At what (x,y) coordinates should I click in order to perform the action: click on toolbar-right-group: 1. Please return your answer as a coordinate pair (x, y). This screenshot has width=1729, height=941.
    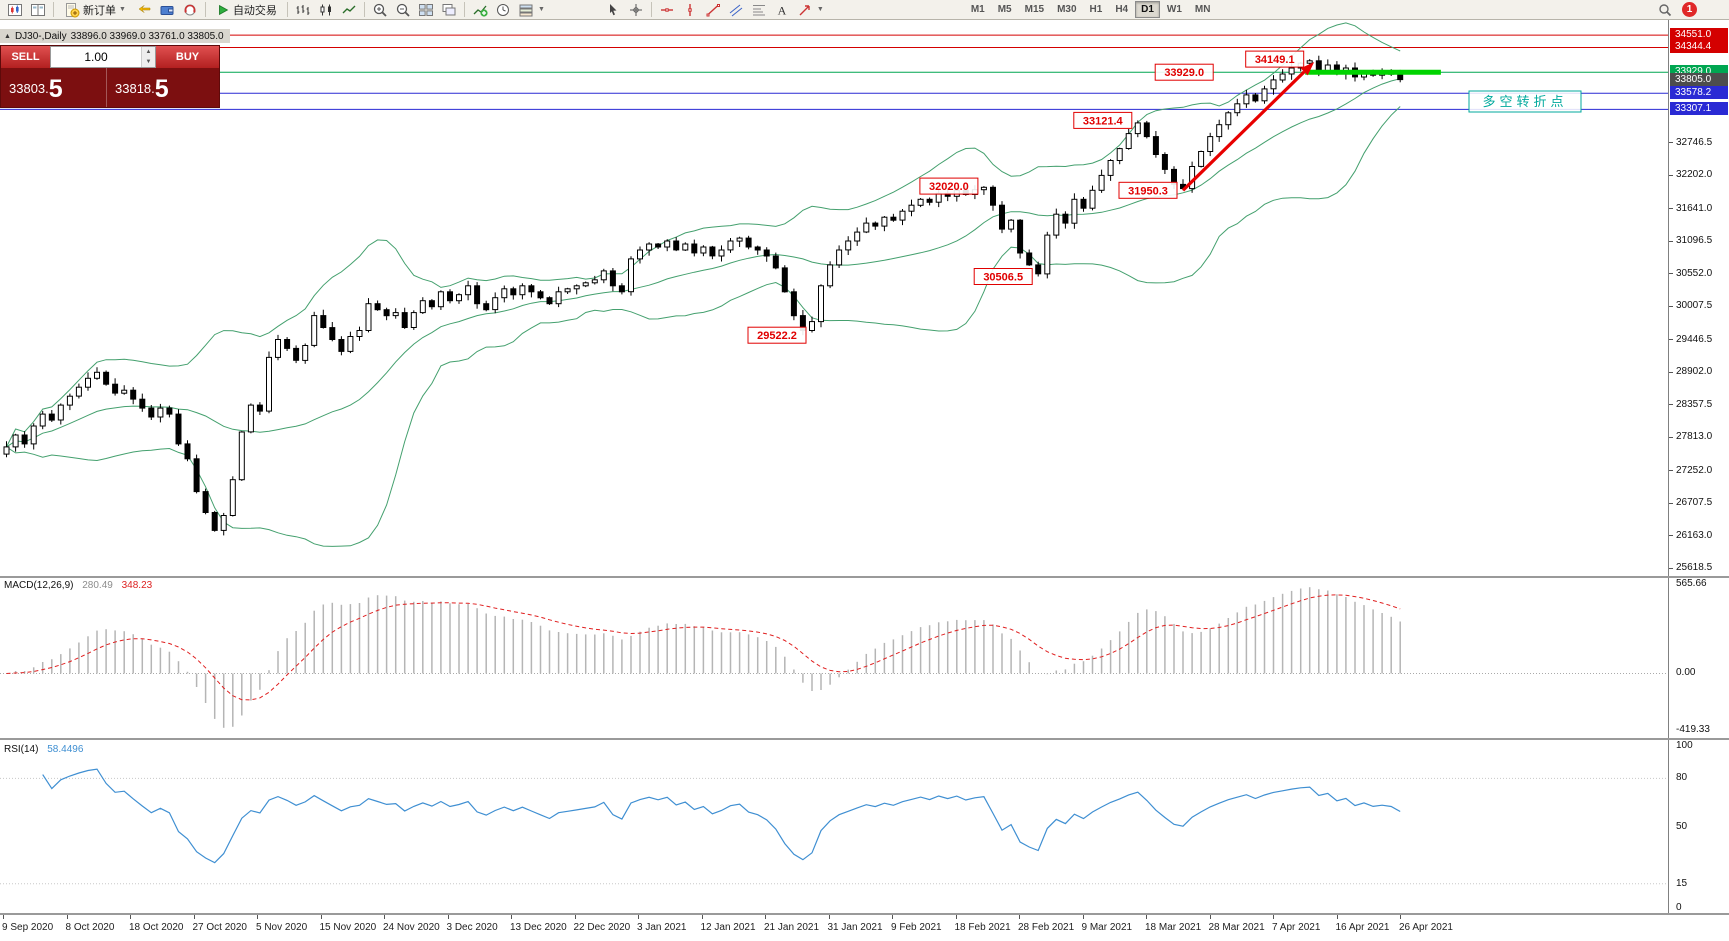
    Looking at the image, I should click on (1675, 10).